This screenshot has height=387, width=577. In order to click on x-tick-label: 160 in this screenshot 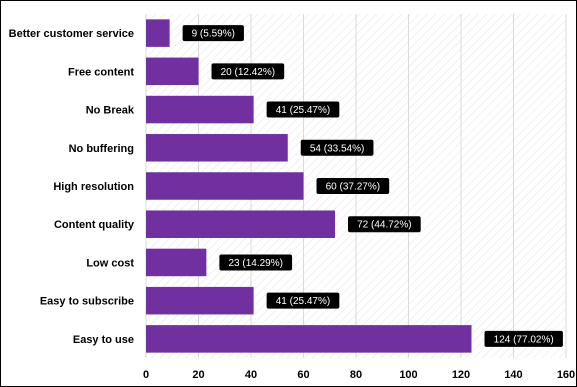, I will do `click(566, 375)`.